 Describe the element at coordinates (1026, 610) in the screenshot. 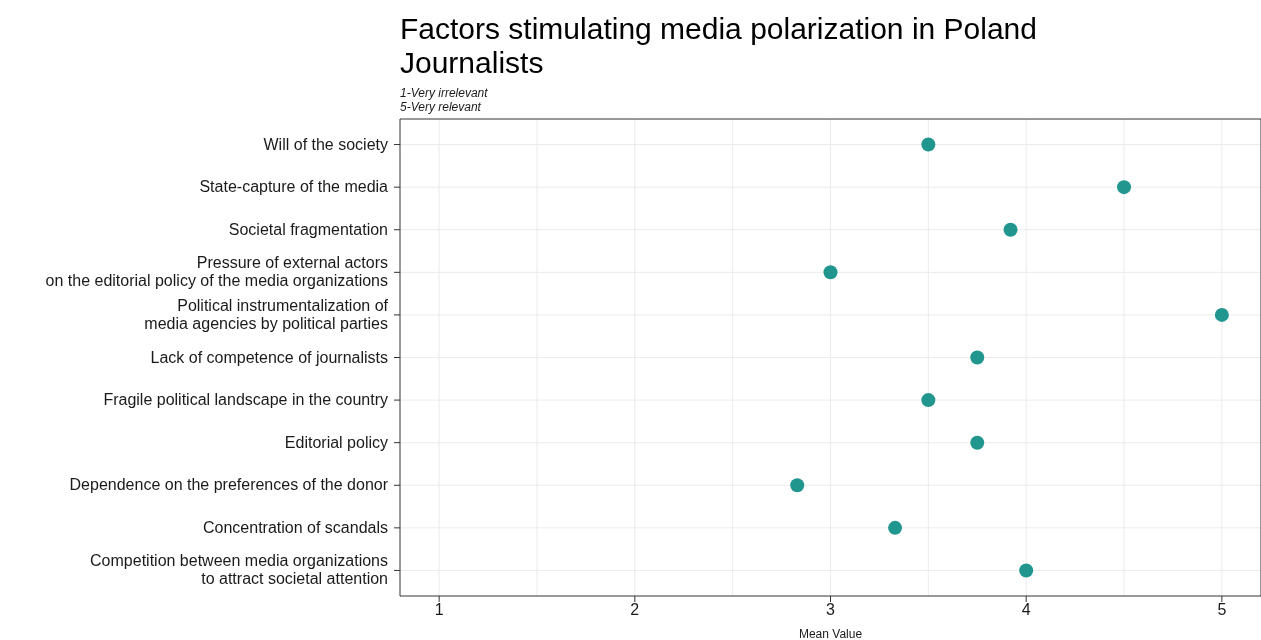

I see `x-tick-label: 4` at that location.